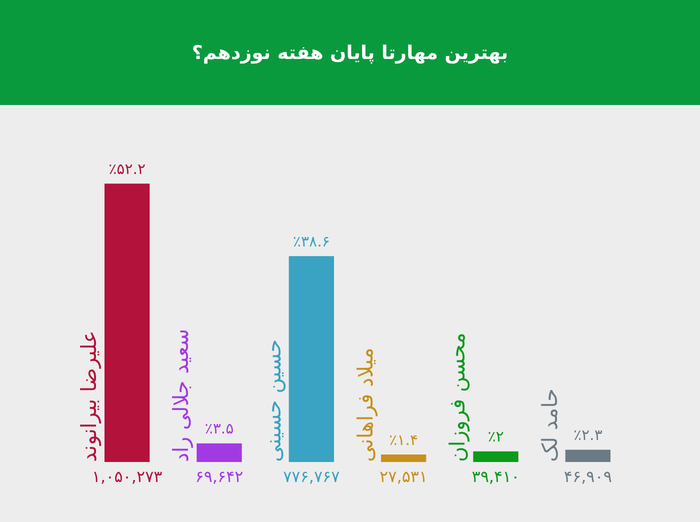 This screenshot has height=522, width=700. Describe the element at coordinates (403, 439) in the screenshot. I see `data-label: ٪۱.۴` at that location.